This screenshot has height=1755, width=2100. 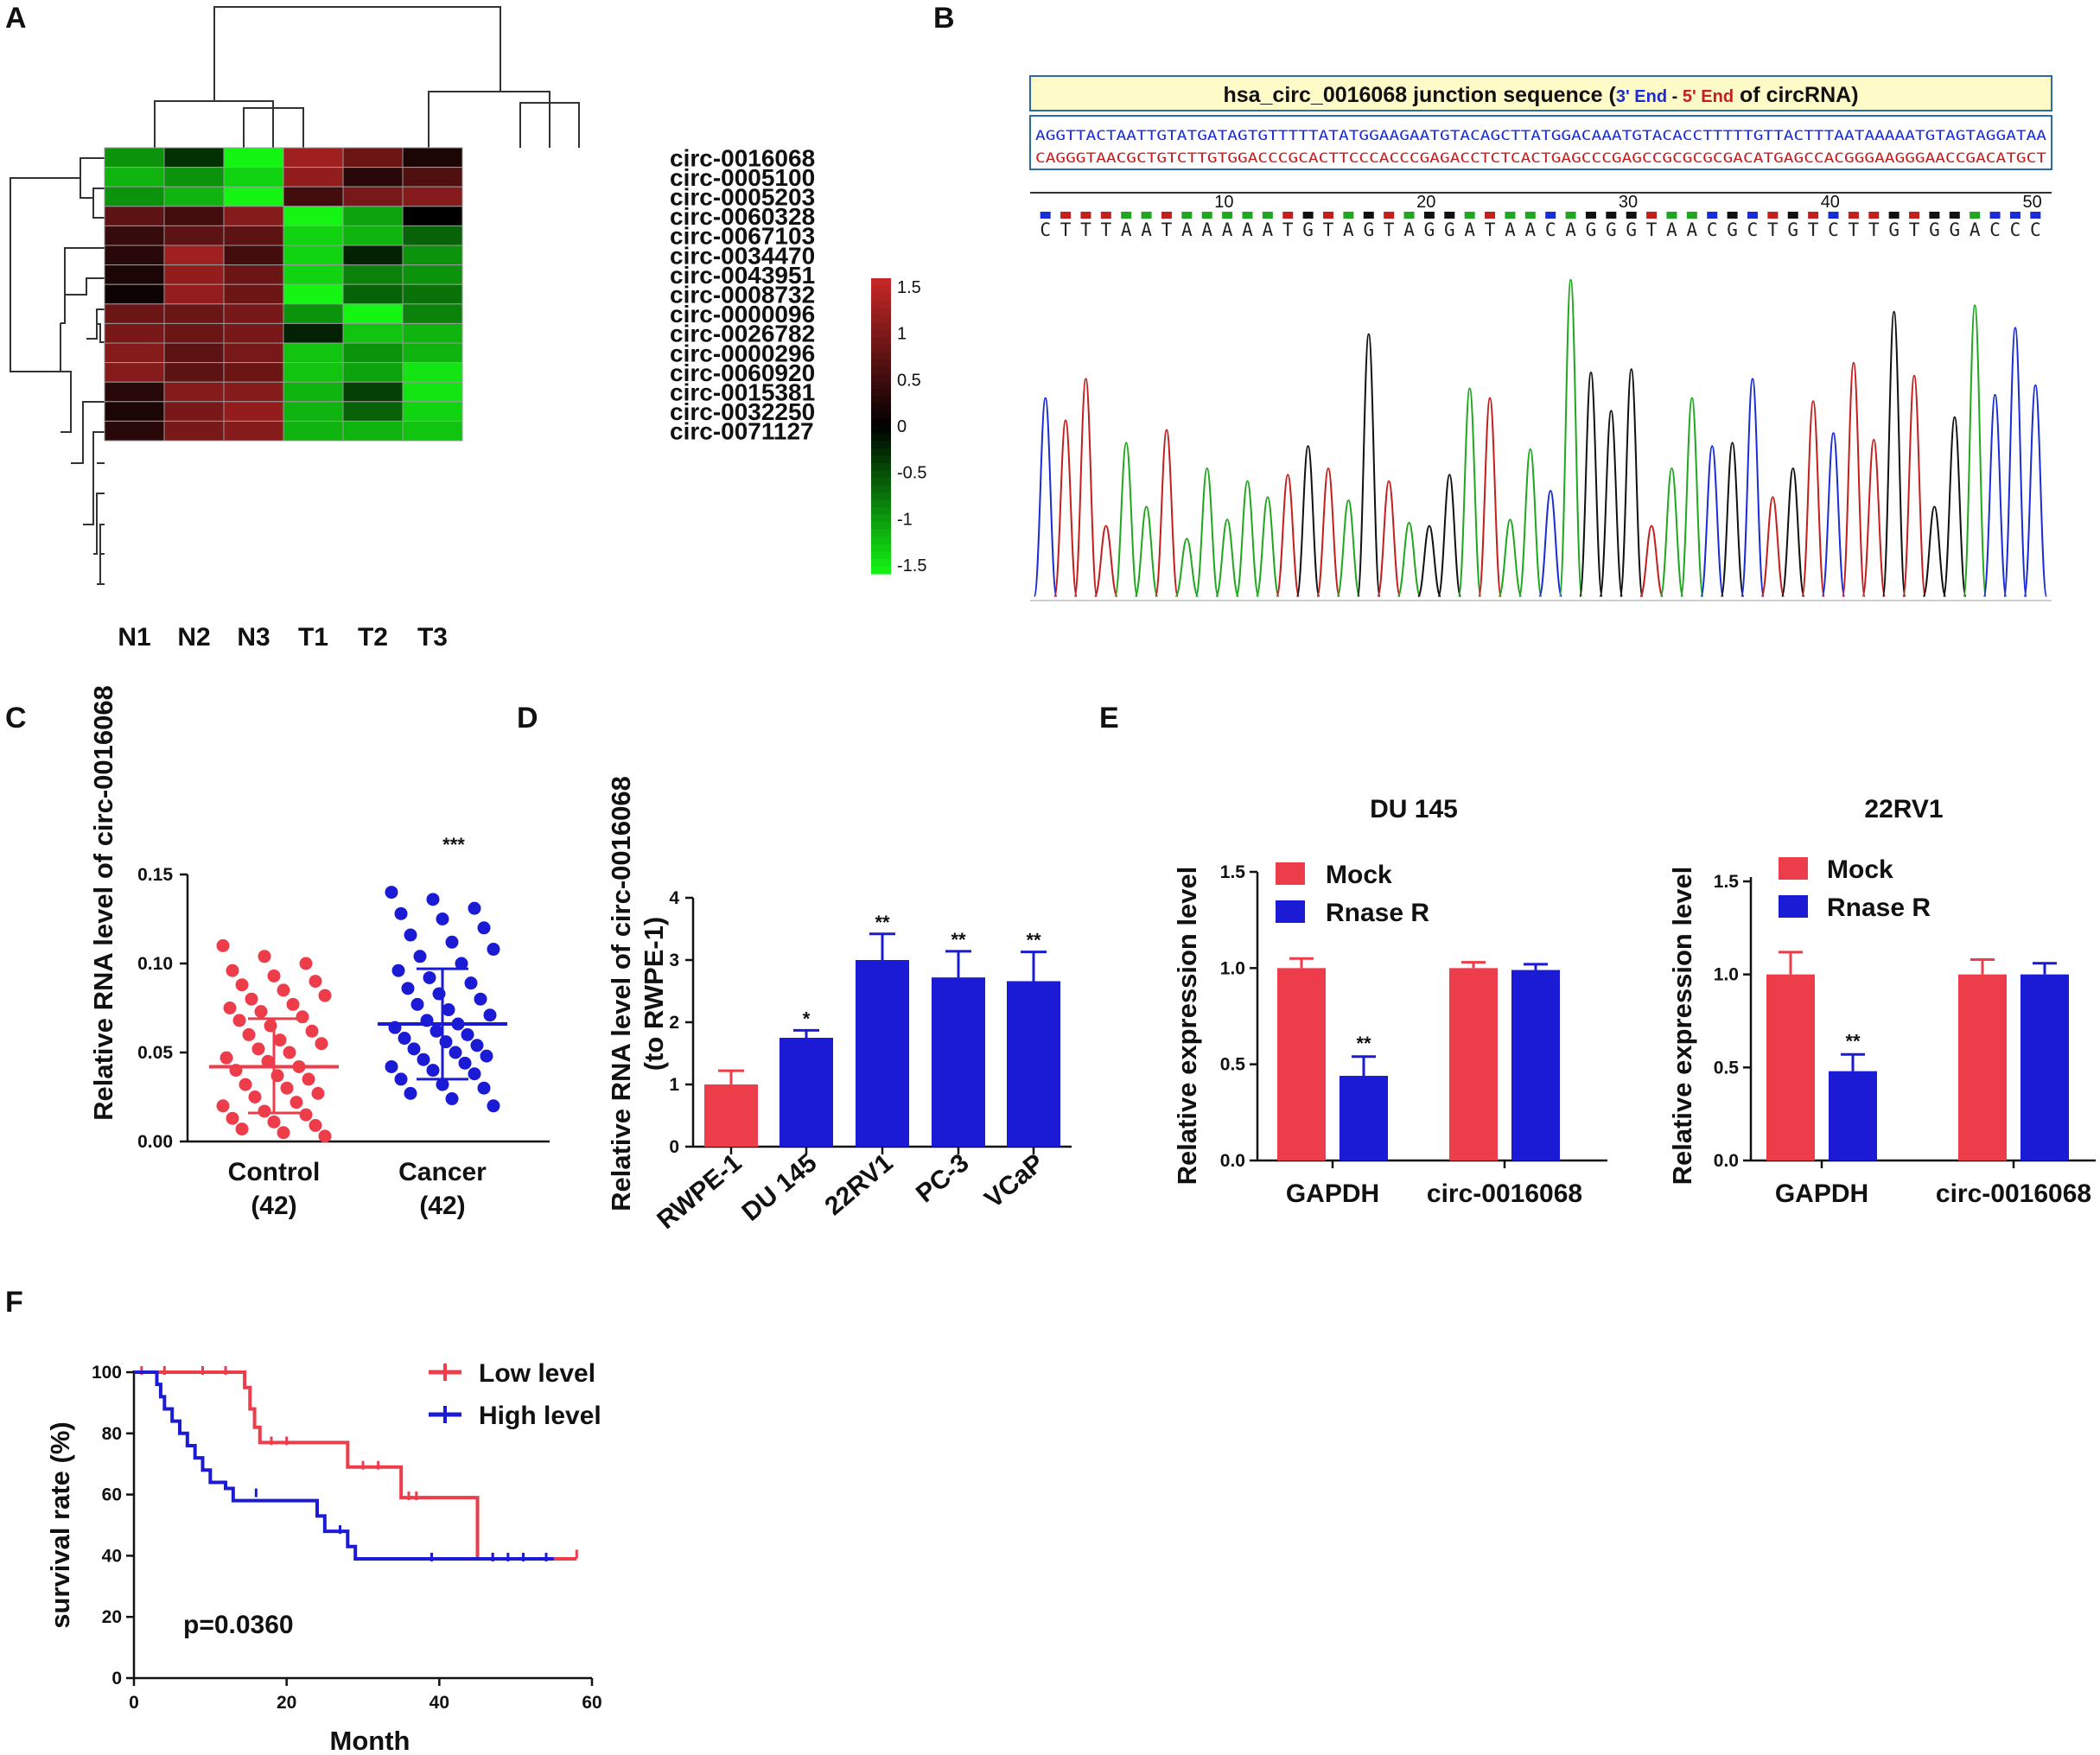 What do you see at coordinates (899, 427) in the screenshot?
I see `heatmap-color-scale: 1.5 1 0.5 0 -0.5 -1 -1.5` at bounding box center [899, 427].